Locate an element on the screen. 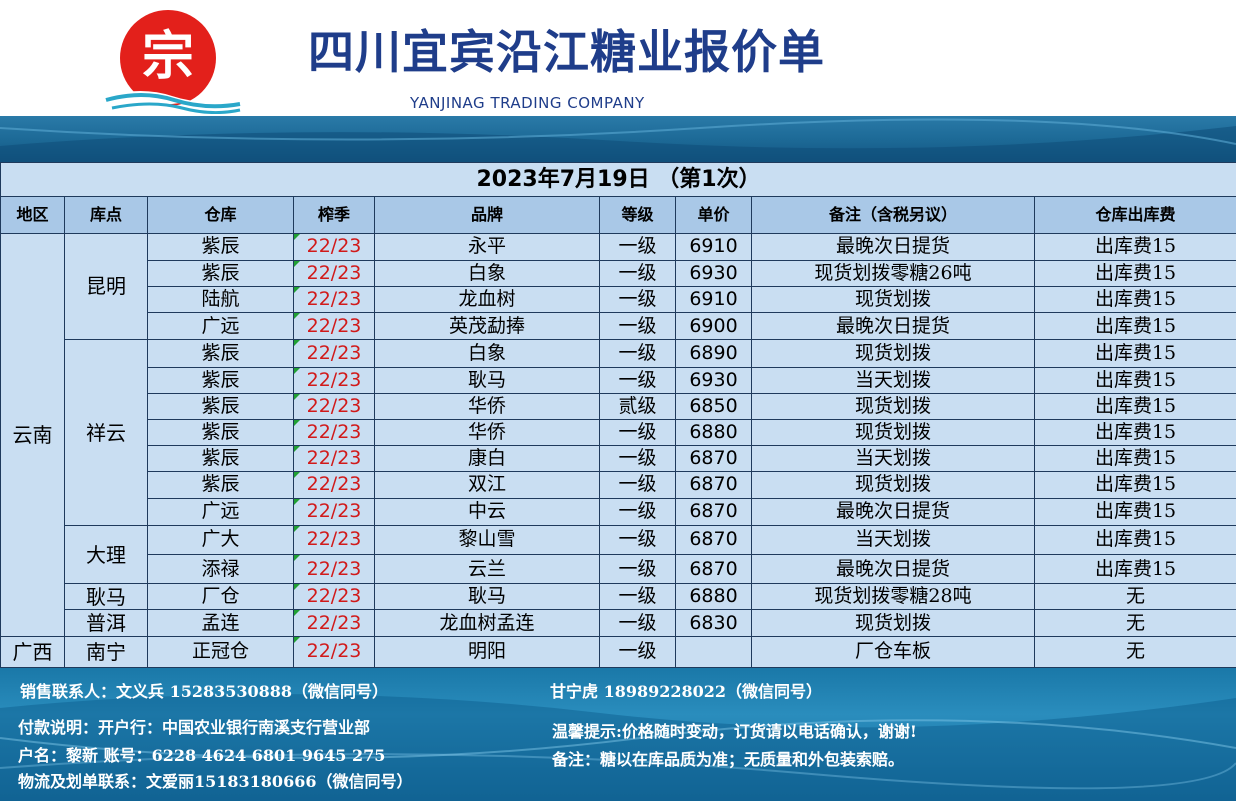 Image resolution: width=1236 pixels, height=801 pixels. site-cell: 普洱 is located at coordinates (106, 623).